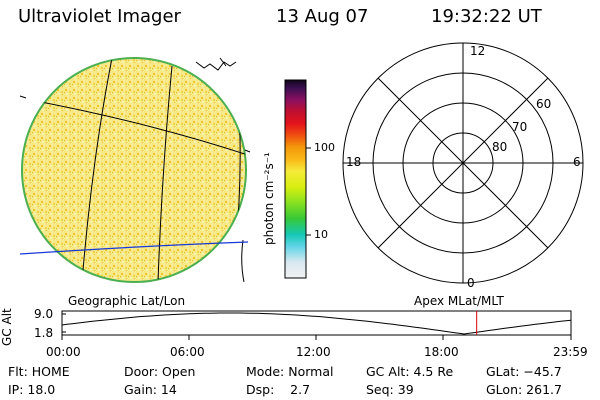  What do you see at coordinates (160, 371) in the screenshot?
I see `door-status: Door: Open` at bounding box center [160, 371].